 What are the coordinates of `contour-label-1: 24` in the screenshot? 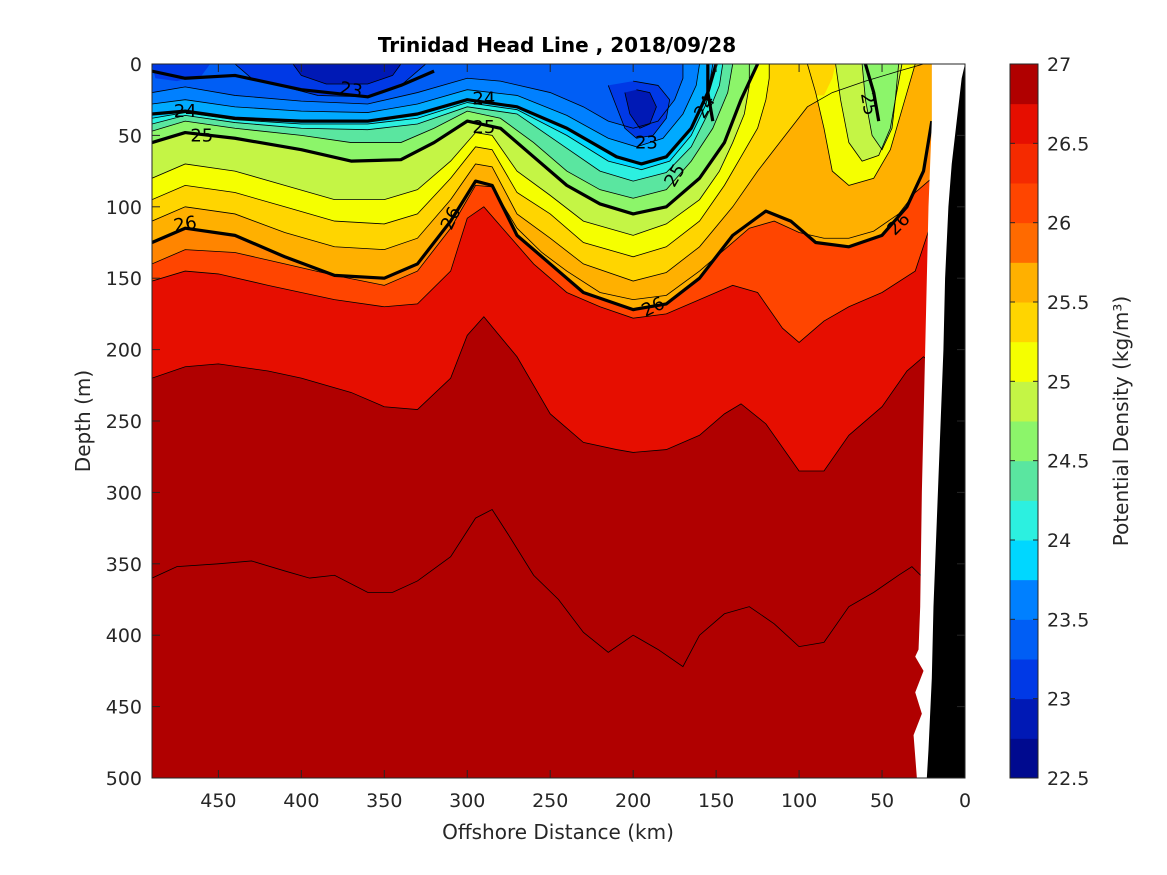 It's located at (185, 111).